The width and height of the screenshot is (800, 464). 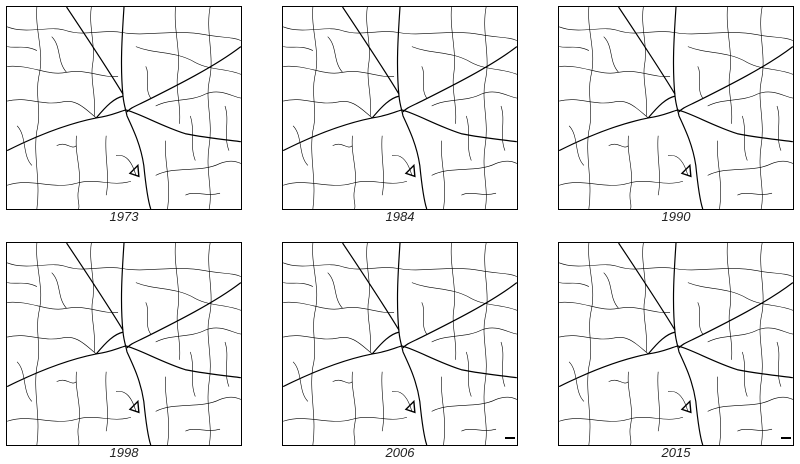 I want to click on road-network-map-2006, so click(x=400, y=344).